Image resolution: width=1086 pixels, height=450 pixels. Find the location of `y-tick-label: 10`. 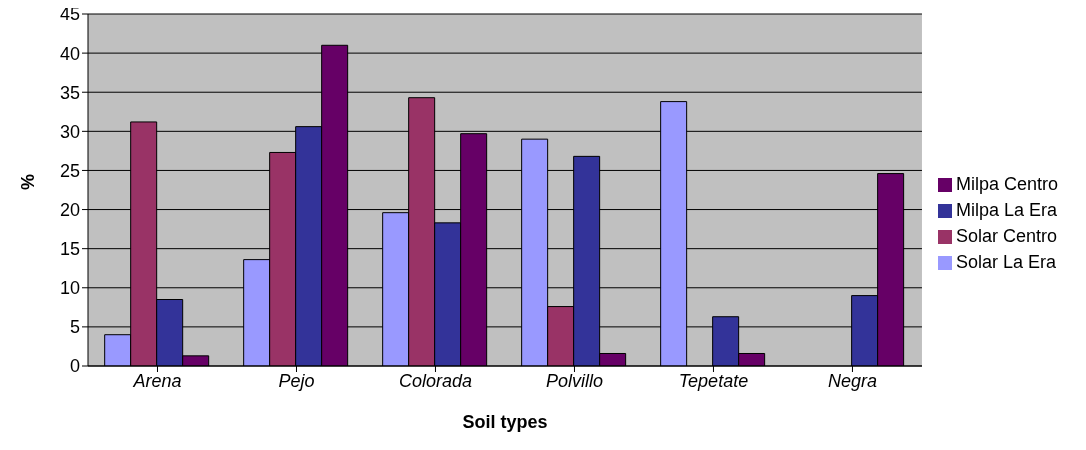

y-tick-label: 10 is located at coordinates (69, 288).